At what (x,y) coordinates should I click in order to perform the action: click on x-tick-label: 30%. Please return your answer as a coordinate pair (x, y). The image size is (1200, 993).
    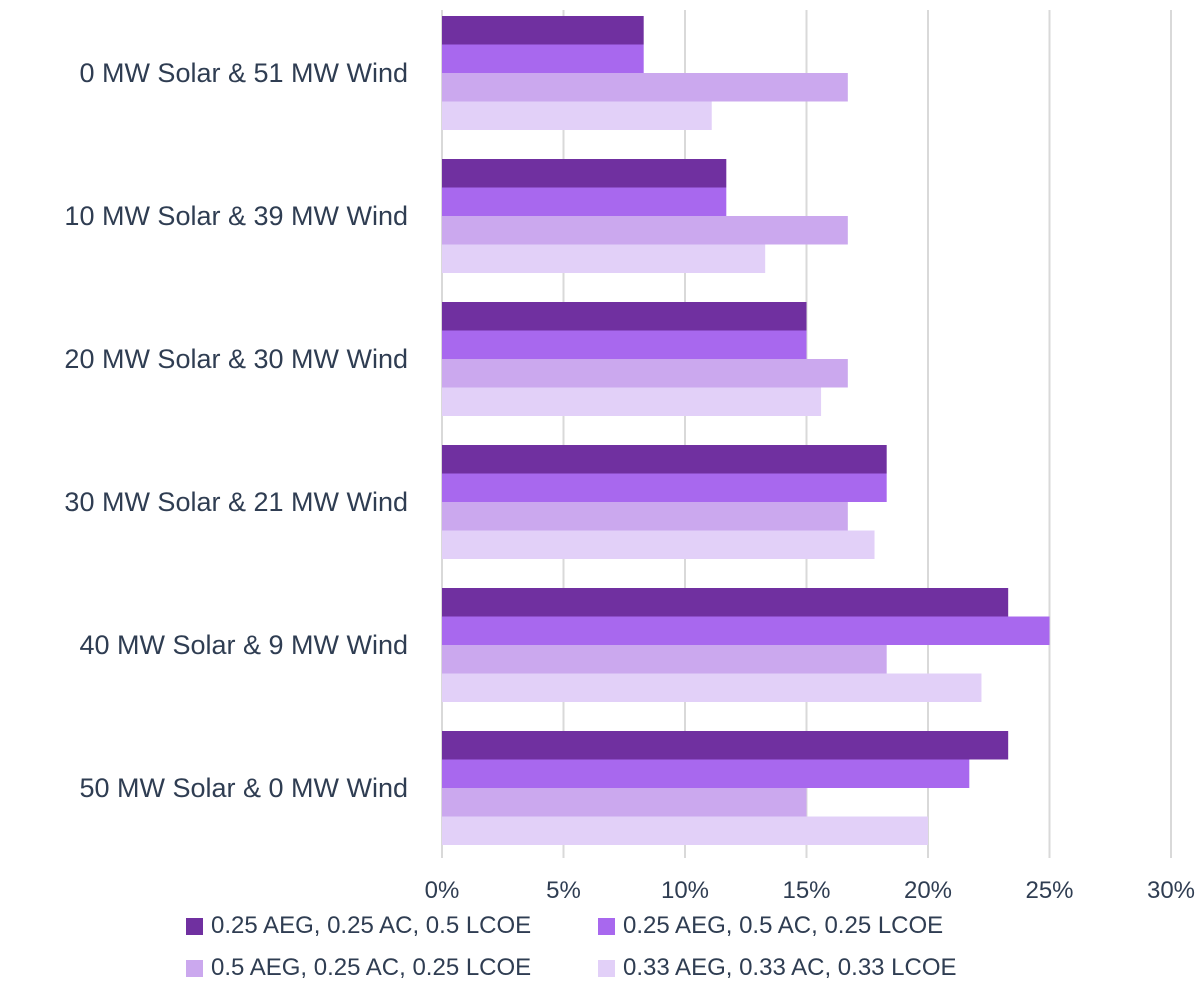
    Looking at the image, I should click on (1171, 890).